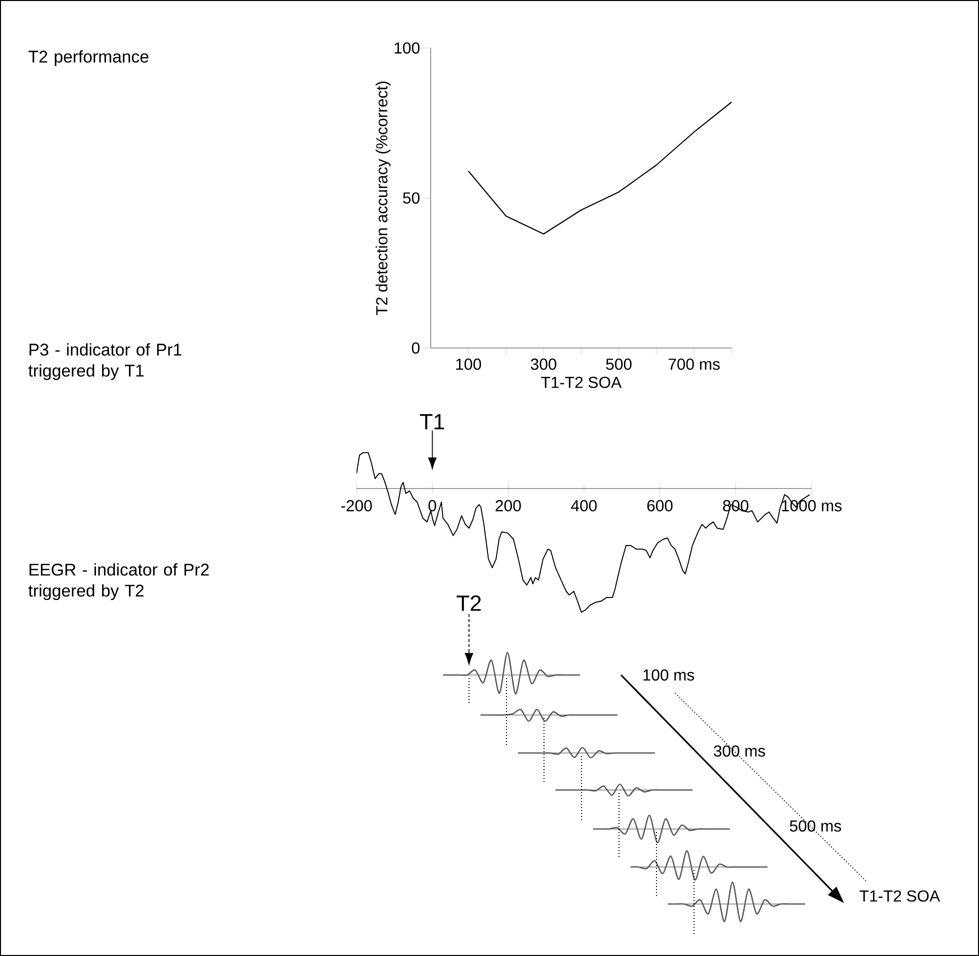 This screenshot has width=979, height=956. What do you see at coordinates (508, 506) in the screenshot?
I see `x-tick-label: 200` at bounding box center [508, 506].